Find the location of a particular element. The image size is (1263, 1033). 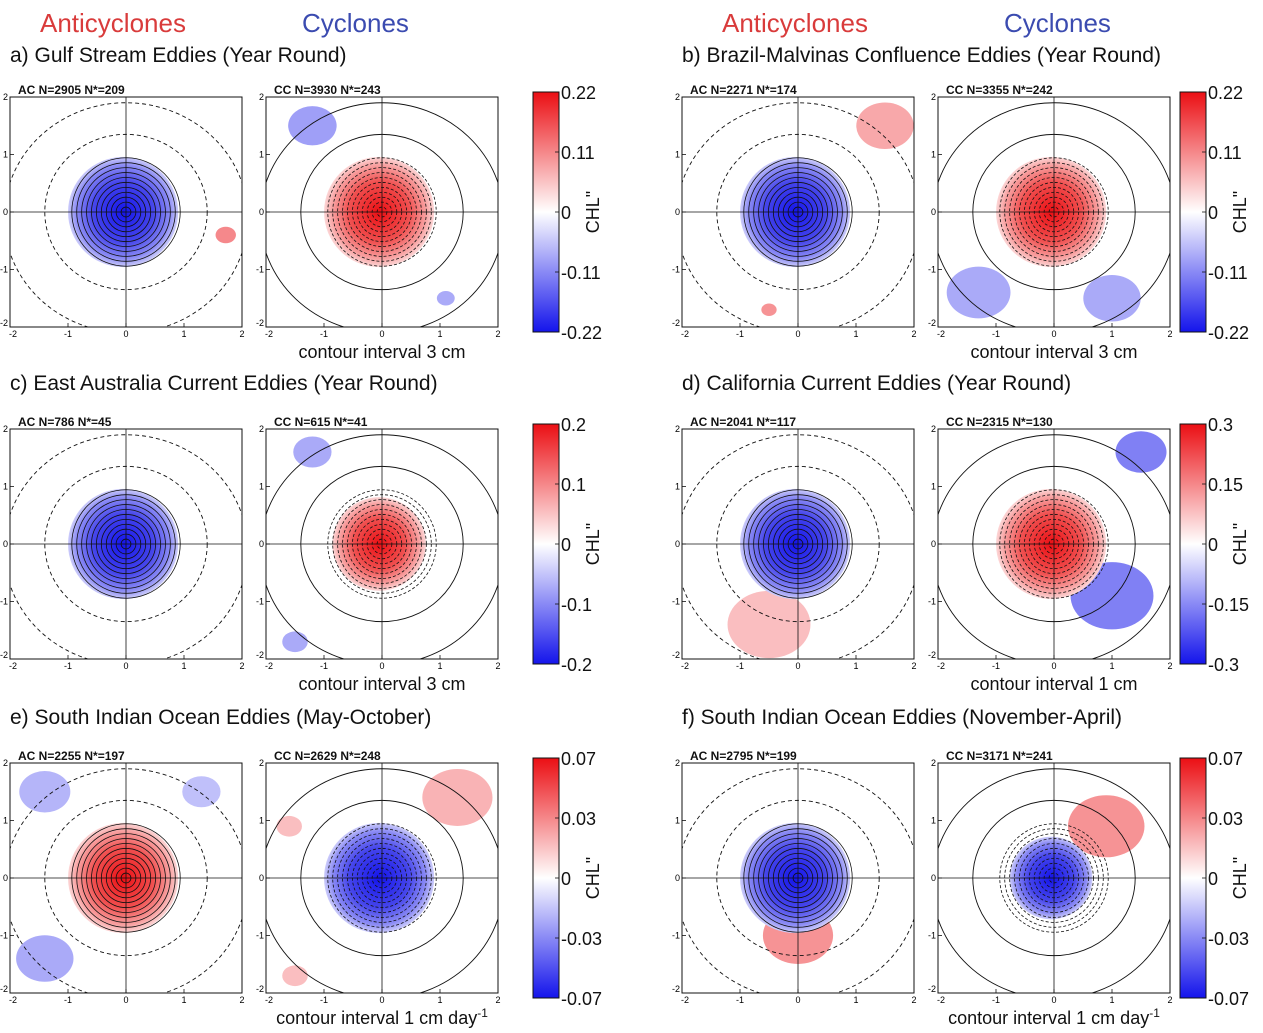

cyclones-header-left: Cyclones is located at coordinates (355, 23).